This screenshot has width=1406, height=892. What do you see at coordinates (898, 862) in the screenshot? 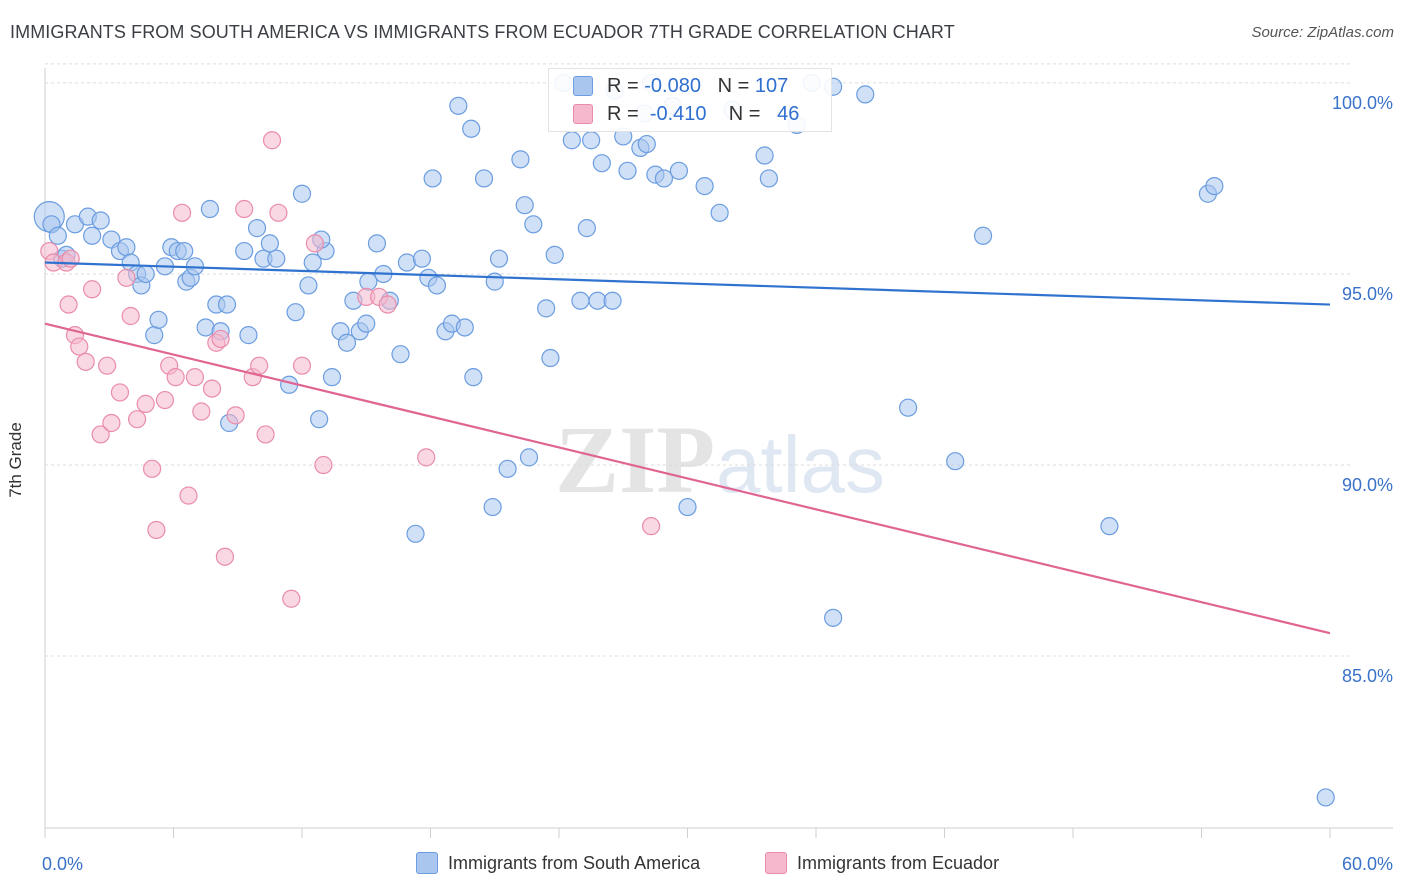
I see `legend-label-ecuador: Immigrants from Ecuador` at bounding box center [898, 862].